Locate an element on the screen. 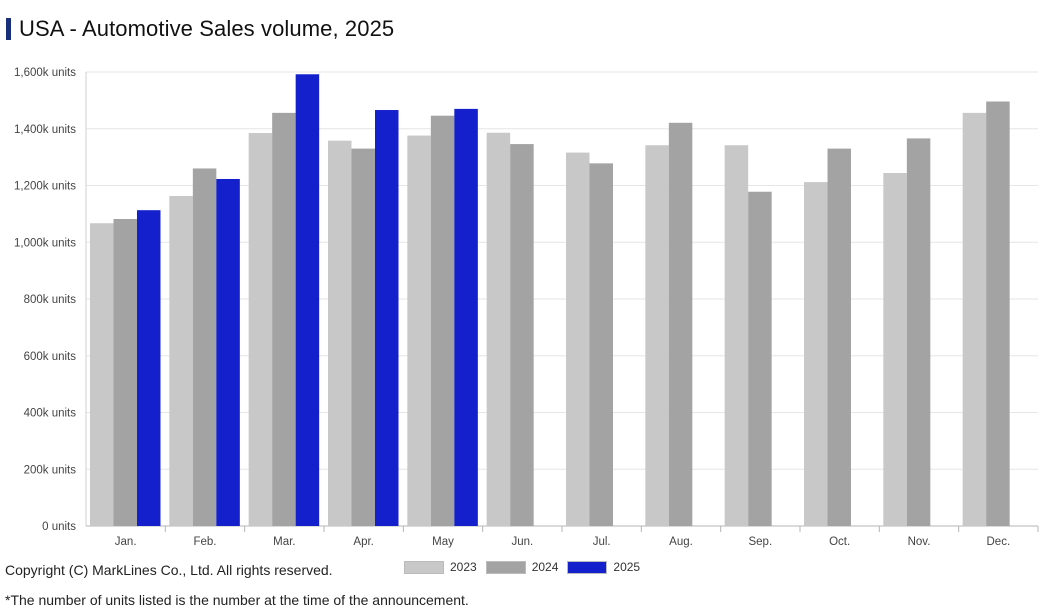 This screenshot has width=1047, height=615. bar-2023-jun is located at coordinates (498, 329).